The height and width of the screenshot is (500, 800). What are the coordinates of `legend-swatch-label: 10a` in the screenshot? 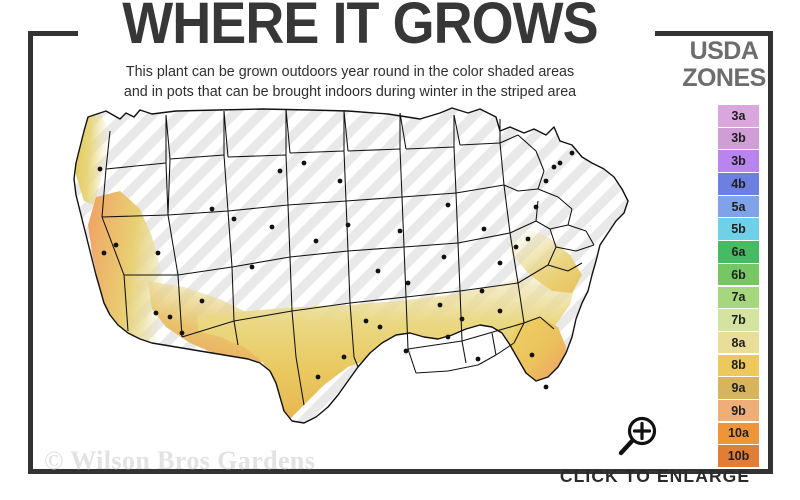 It's located at (738, 433).